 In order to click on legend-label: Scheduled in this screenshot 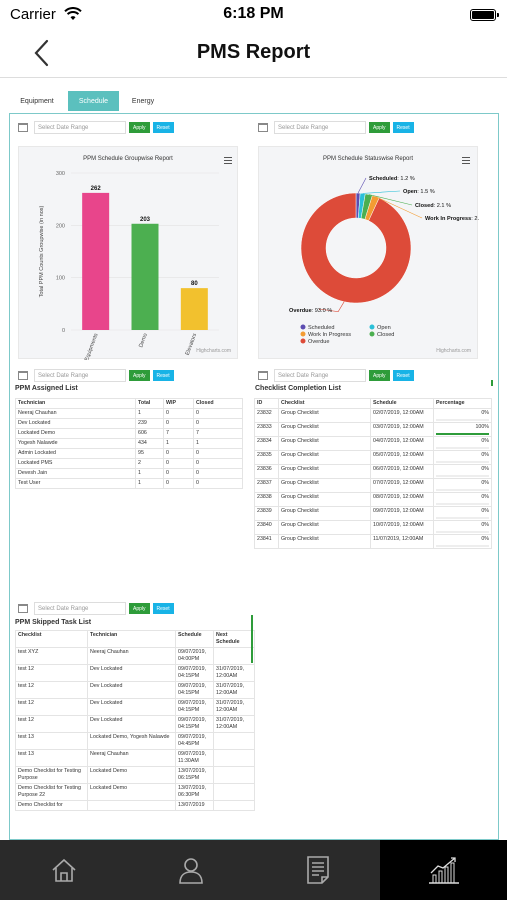, I will do `click(321, 328)`.